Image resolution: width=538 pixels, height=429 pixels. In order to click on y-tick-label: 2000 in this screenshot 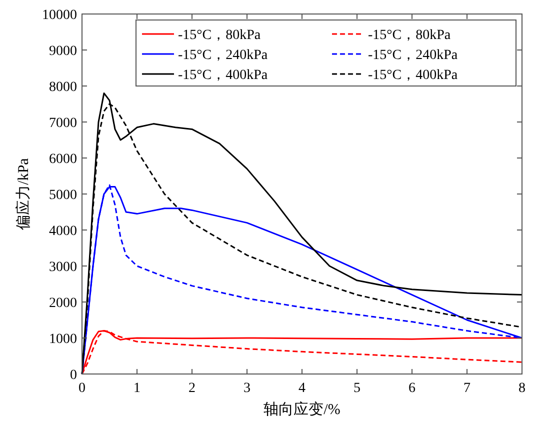, I will do `click(63, 303)`.